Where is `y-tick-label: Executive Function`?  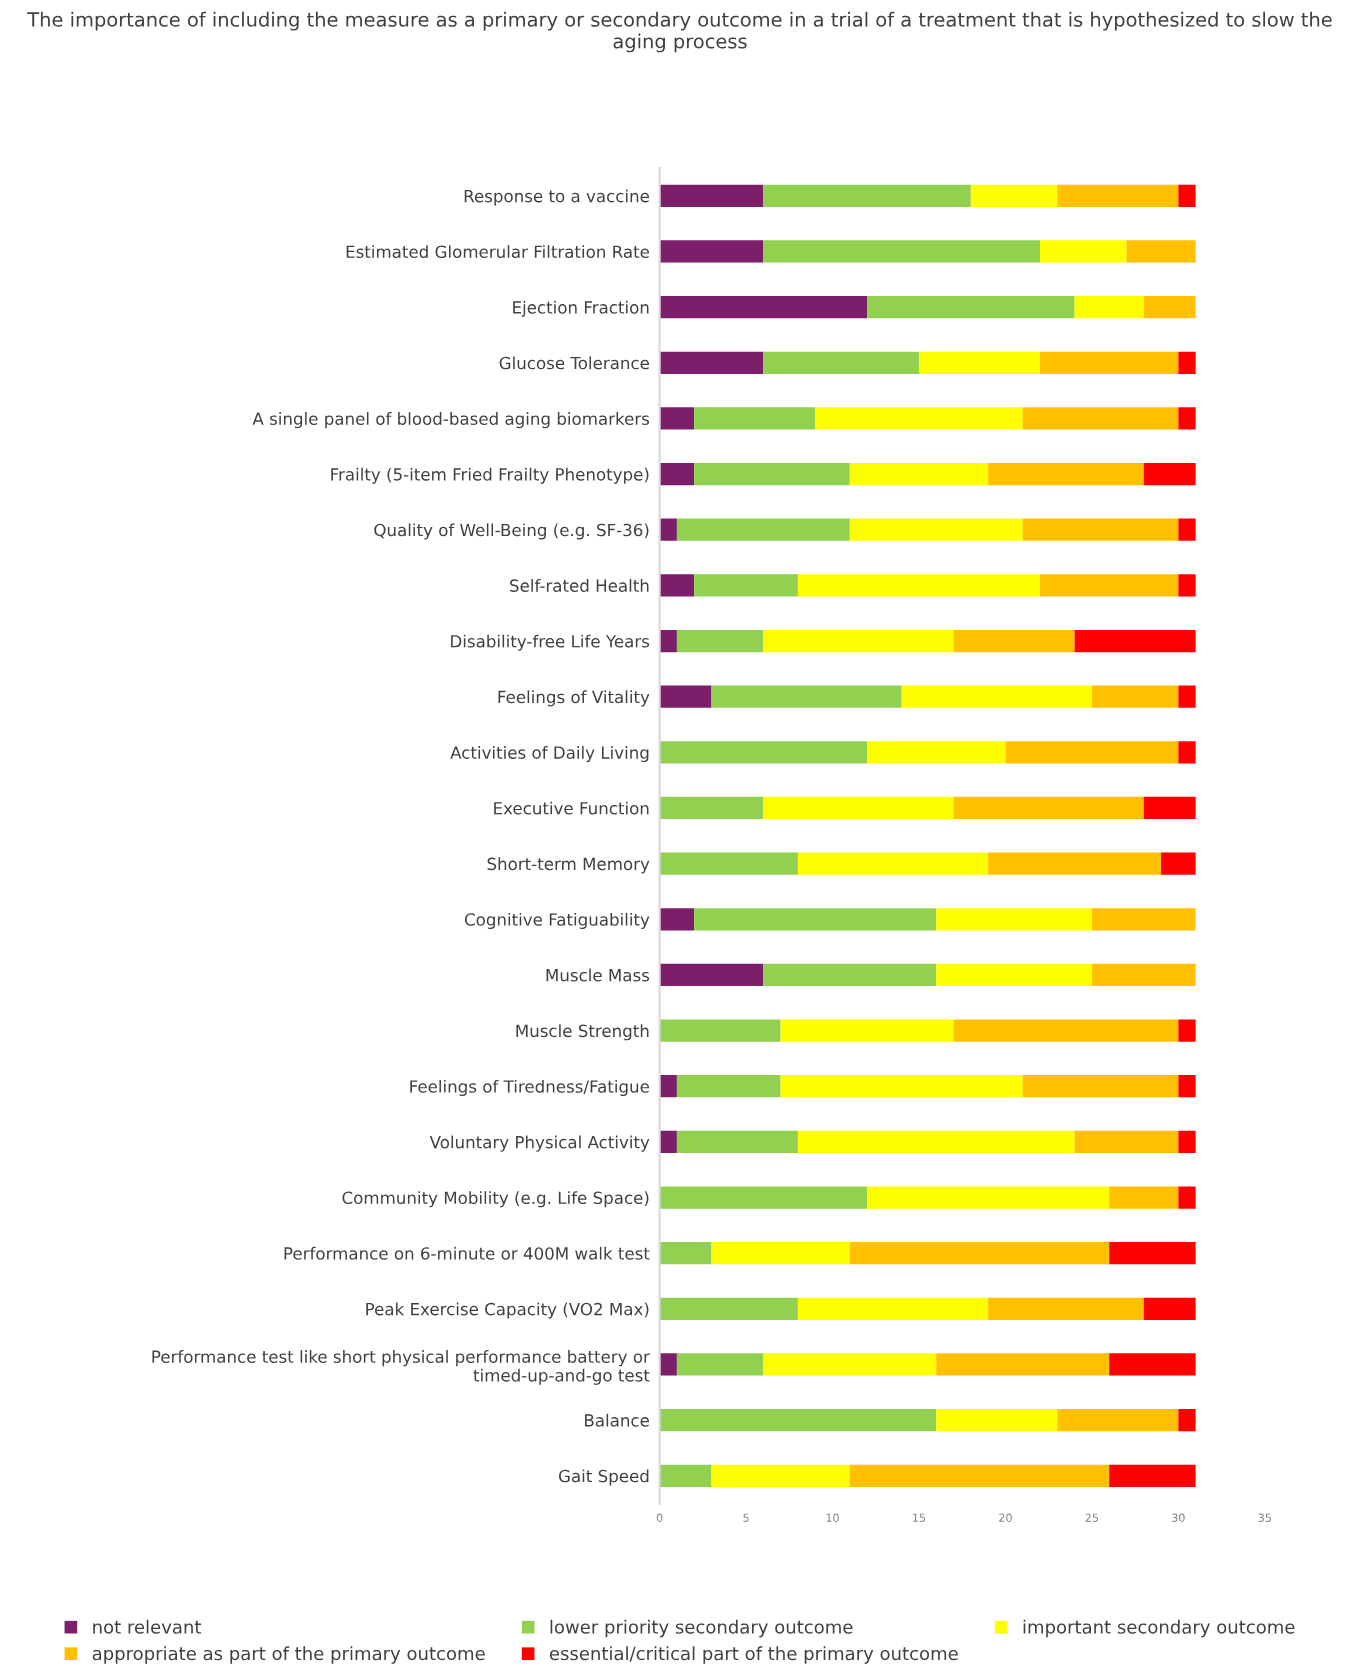
y-tick-label: Executive Function is located at coordinates (571, 808).